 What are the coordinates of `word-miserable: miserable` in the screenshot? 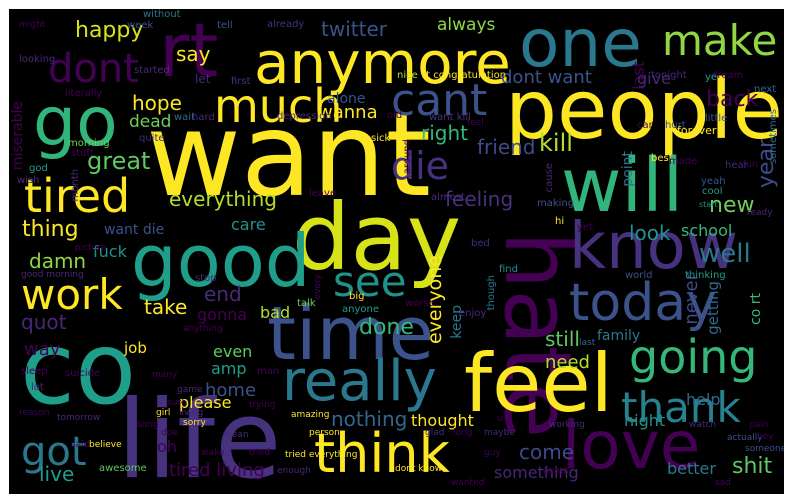 It's located at (18, 136).